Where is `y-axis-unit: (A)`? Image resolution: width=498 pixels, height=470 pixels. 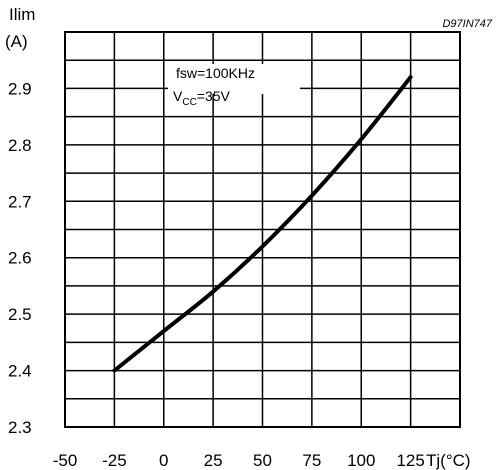 y-axis-unit: (A) is located at coordinates (16, 41).